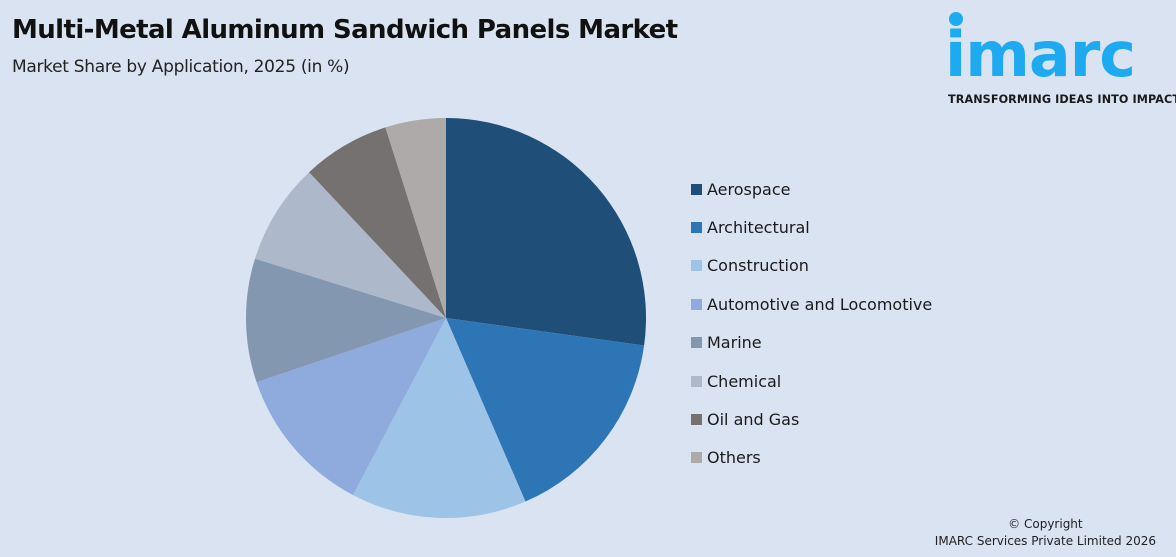 The width and height of the screenshot is (1176, 557). I want to click on pie-slice-architectural, so click(545, 410).